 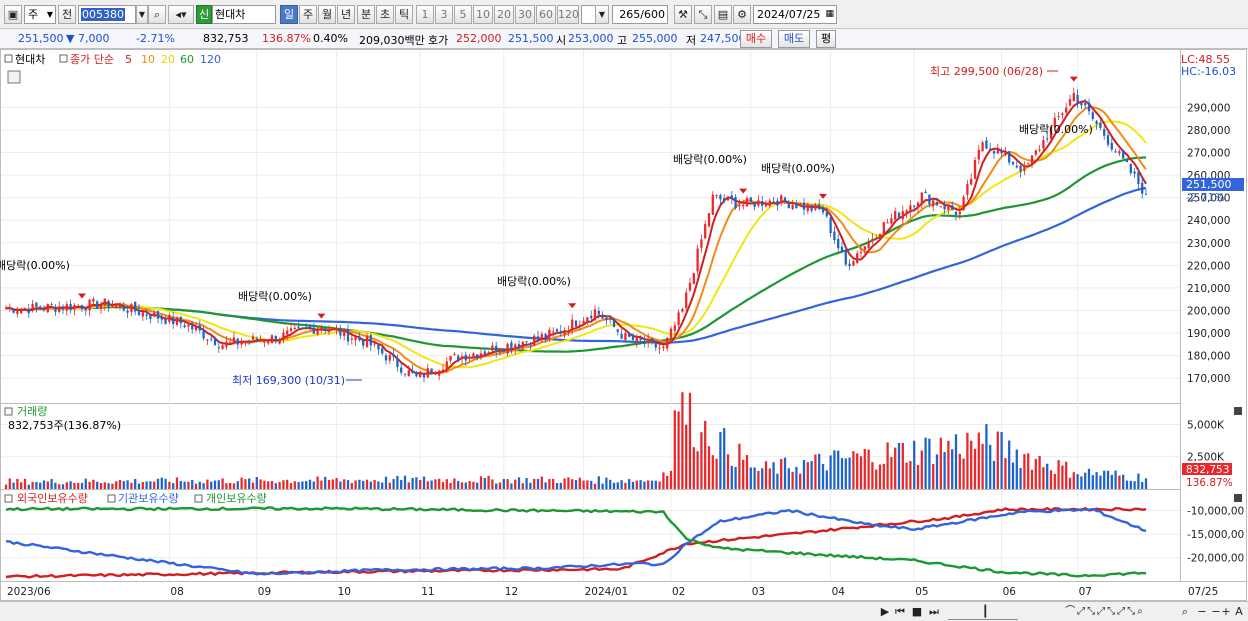 What do you see at coordinates (463, 14) in the screenshot?
I see `interval-button: 5` at bounding box center [463, 14].